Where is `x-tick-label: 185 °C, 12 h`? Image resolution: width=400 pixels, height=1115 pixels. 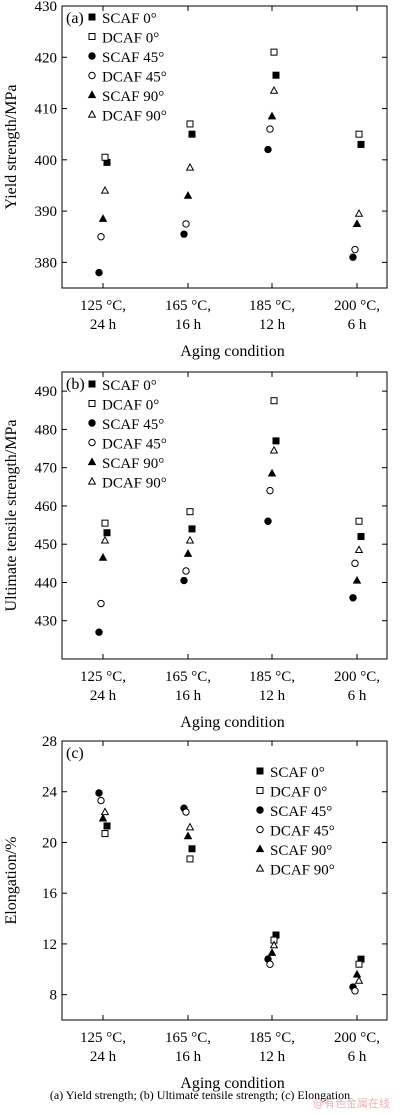
x-tick-label: 185 °C, 12 h is located at coordinates (272, 315).